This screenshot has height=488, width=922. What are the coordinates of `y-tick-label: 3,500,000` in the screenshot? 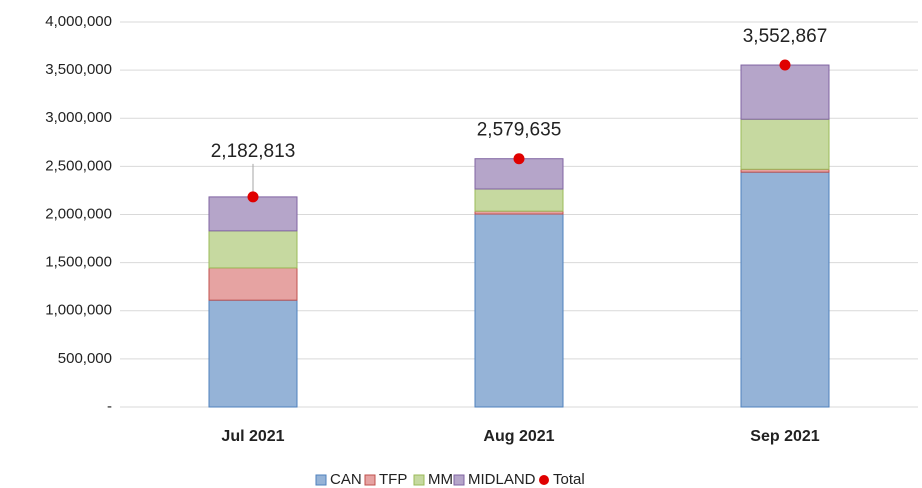 It's located at (78, 69).